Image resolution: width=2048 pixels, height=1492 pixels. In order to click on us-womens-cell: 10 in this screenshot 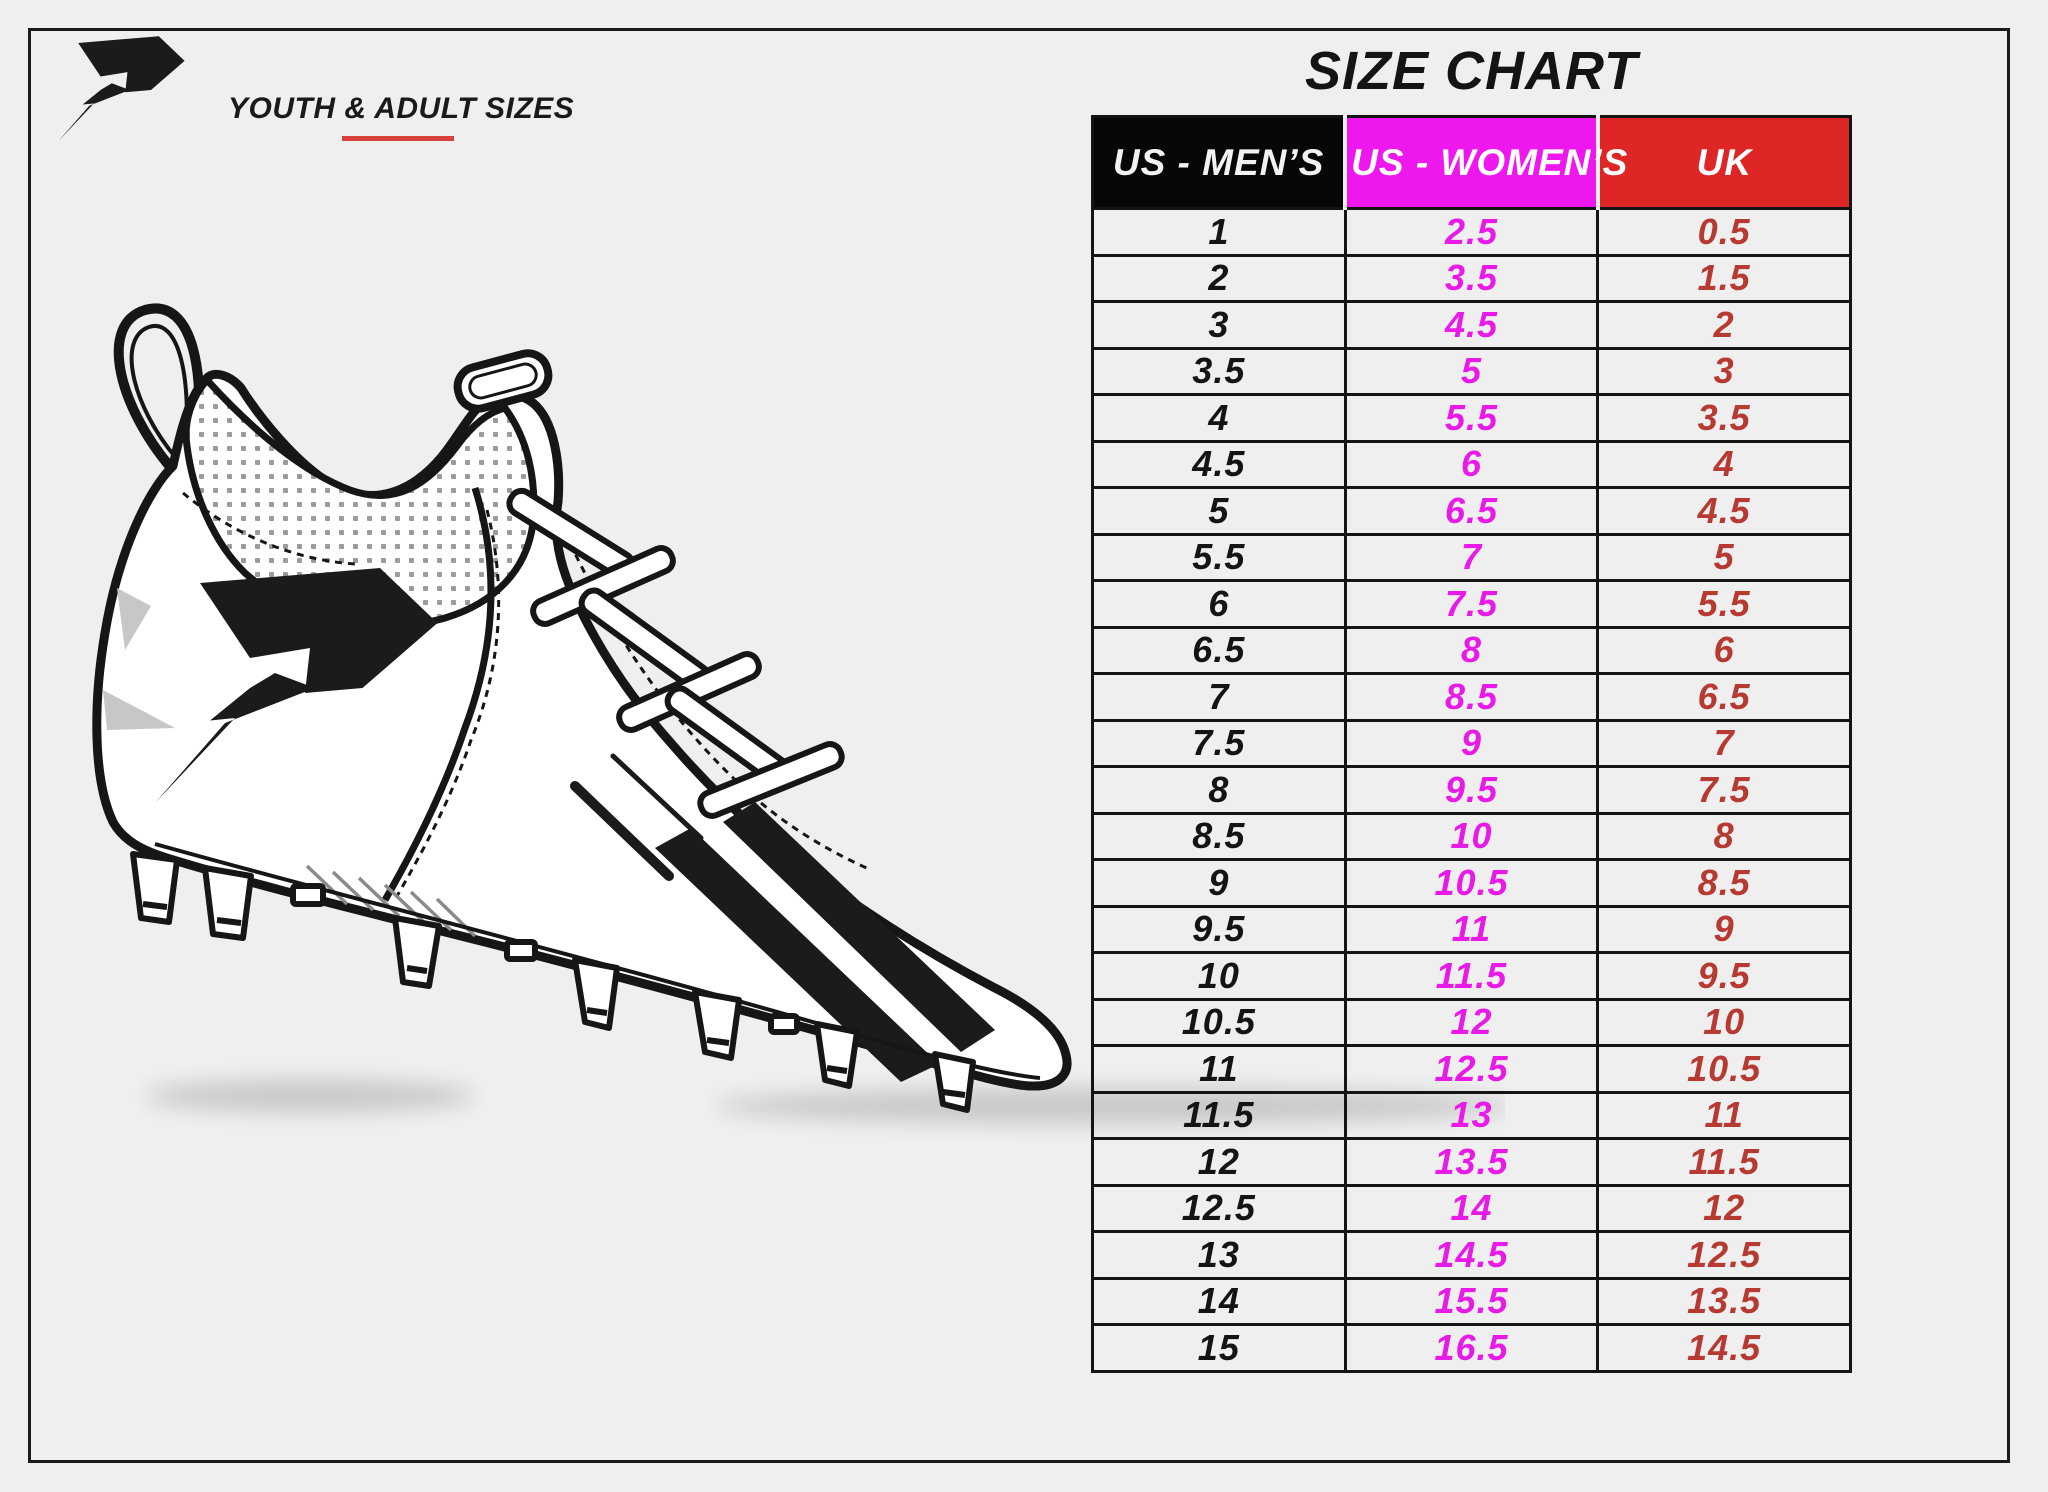, I will do `click(1471, 836)`.